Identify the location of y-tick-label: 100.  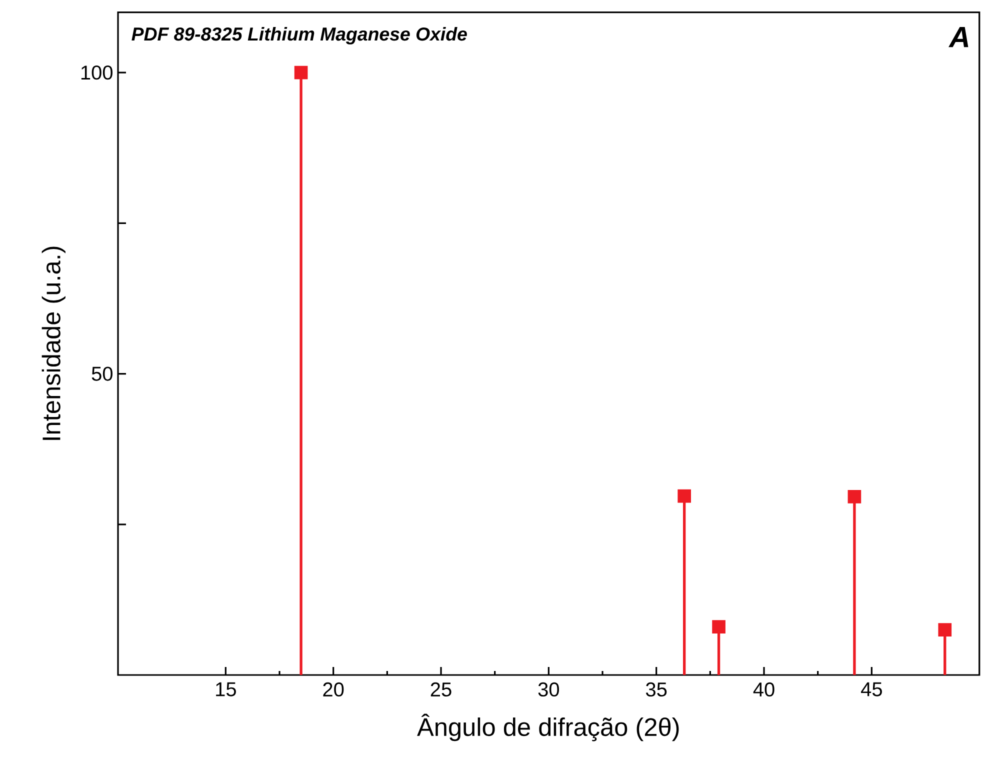
(96, 72).